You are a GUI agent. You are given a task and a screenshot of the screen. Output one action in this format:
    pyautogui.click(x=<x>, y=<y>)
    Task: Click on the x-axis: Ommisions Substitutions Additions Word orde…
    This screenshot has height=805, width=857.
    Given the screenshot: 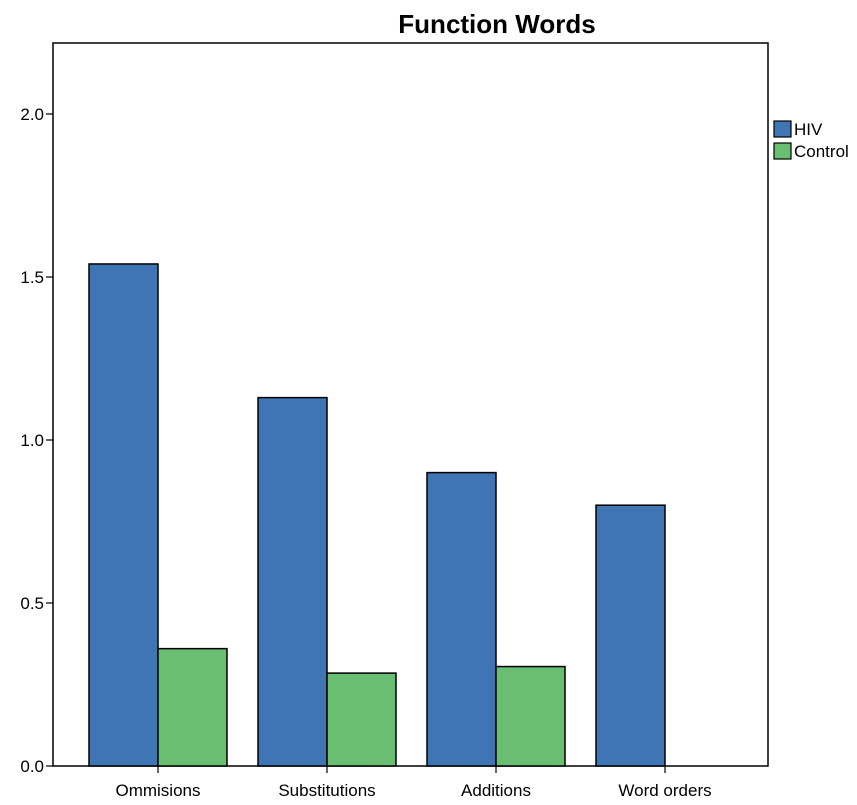 What is the action you would take?
    pyautogui.click(x=413, y=783)
    